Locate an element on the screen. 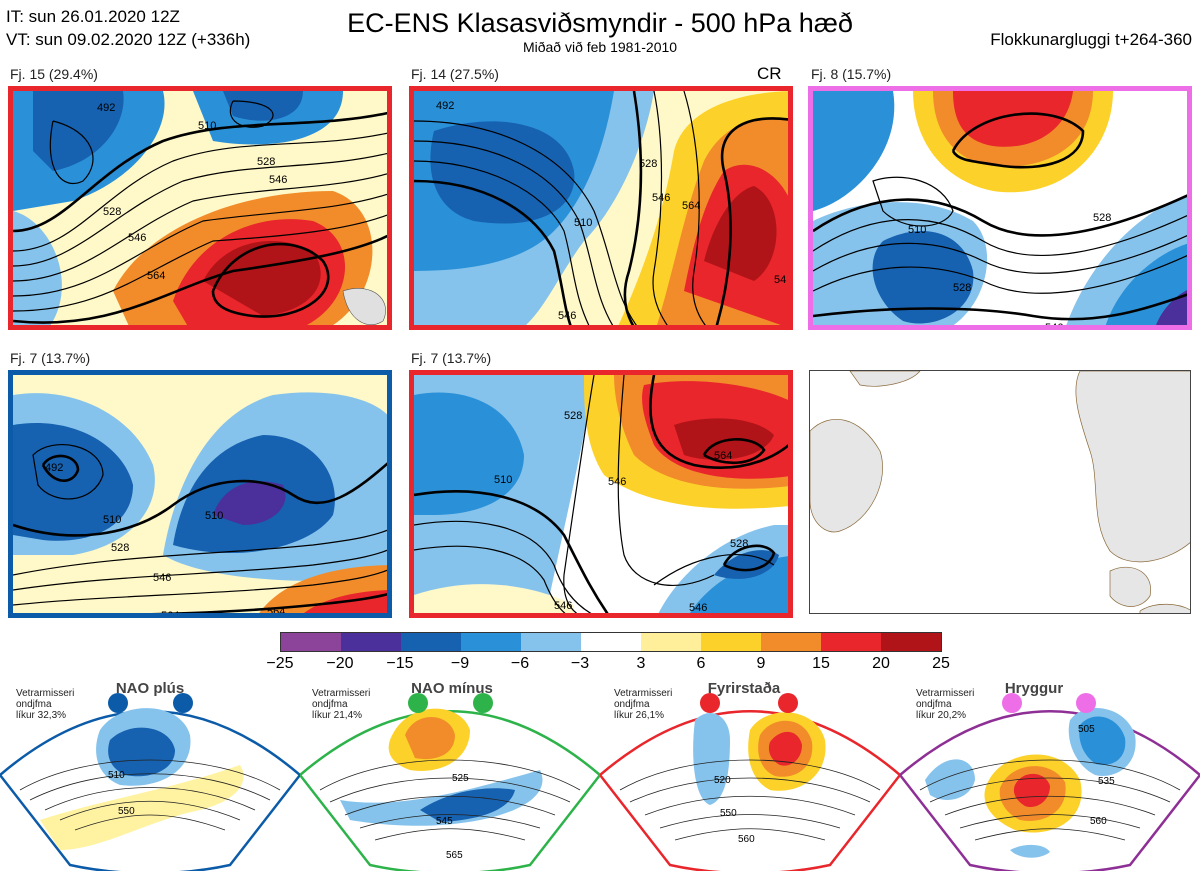  regime-ridge-stats: Vetrarmisseri ondjfma líkur 20,2% is located at coordinates (945, 704).